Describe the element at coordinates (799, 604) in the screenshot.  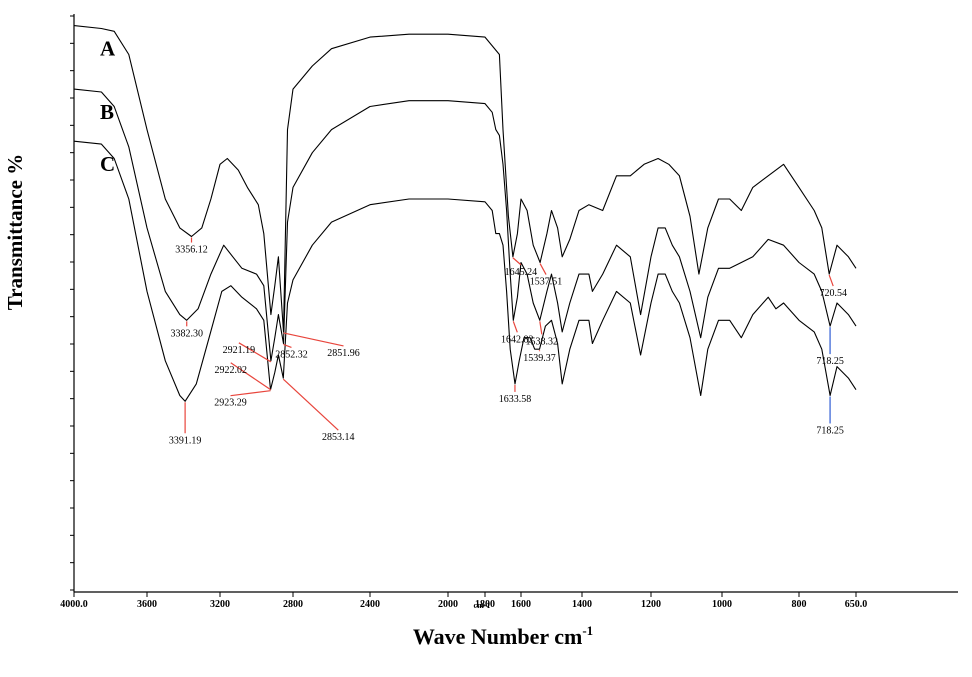
I see `x-tick-label: 800` at that location.